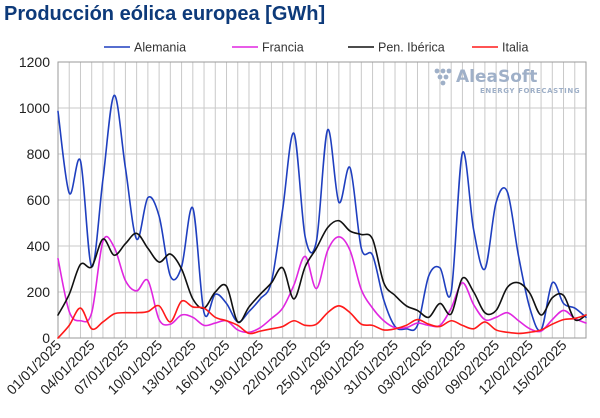 This screenshot has height=418, width=600. I want to click on y-tick-label: 1000, so click(34, 108).